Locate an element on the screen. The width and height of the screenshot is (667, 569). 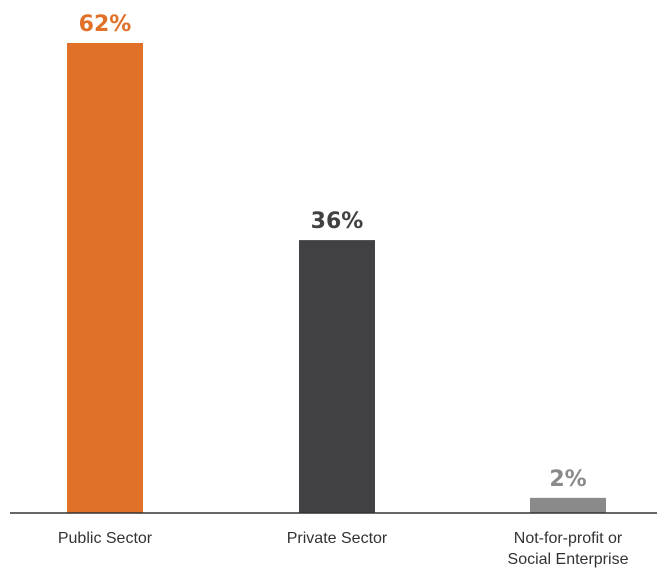
value-label-2: 2% is located at coordinates (567, 479).